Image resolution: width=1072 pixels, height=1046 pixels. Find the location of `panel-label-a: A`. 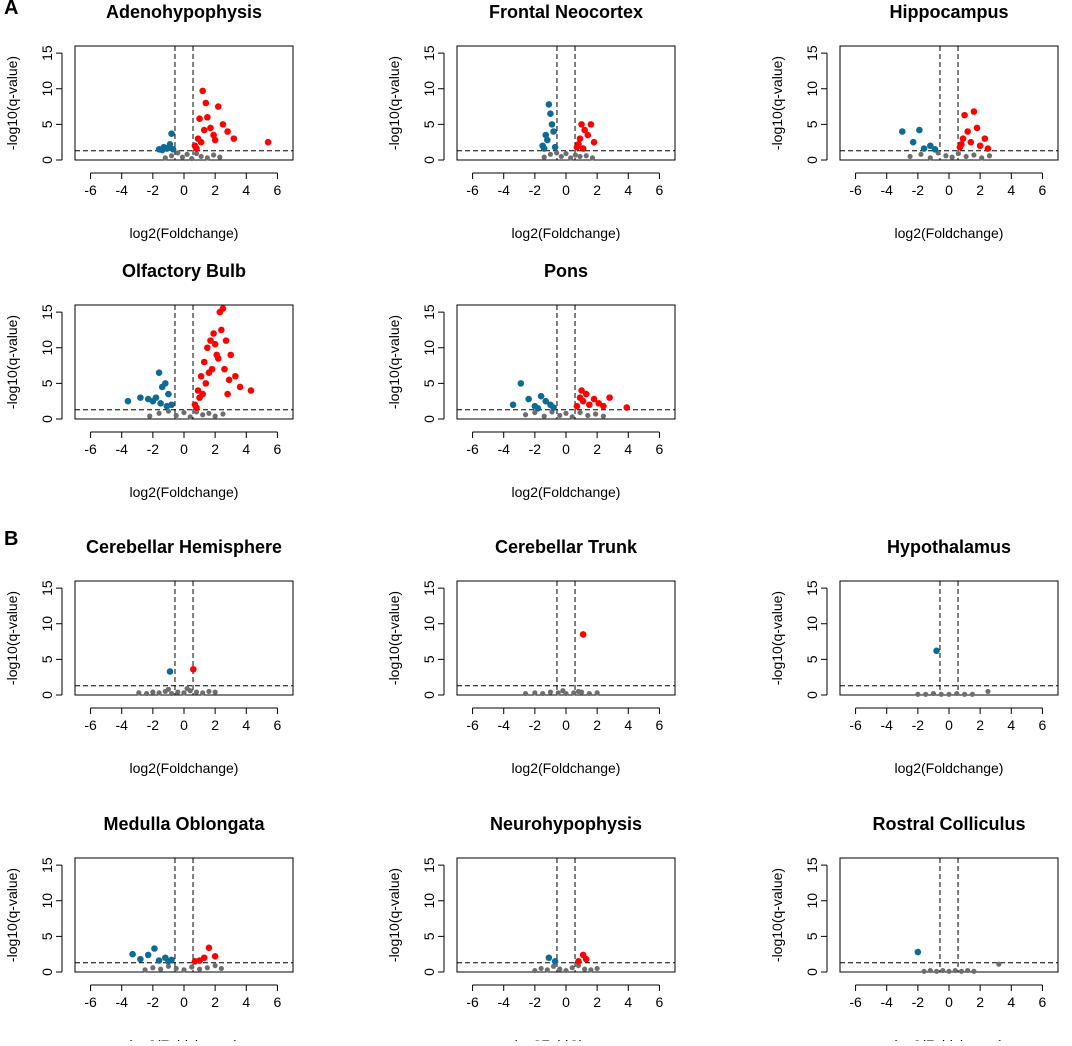

panel-label-a: A is located at coordinates (11, 9).